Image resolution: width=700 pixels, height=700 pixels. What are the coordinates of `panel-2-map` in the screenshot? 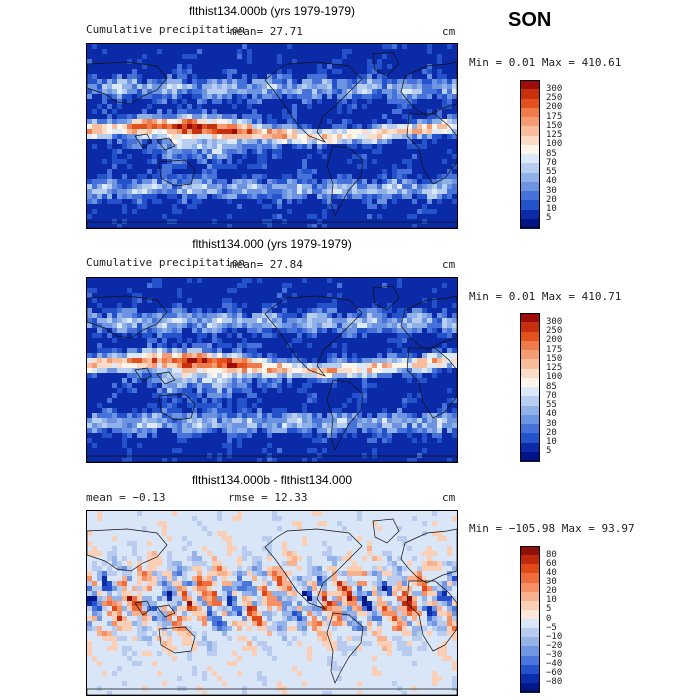 It's located at (272, 370).